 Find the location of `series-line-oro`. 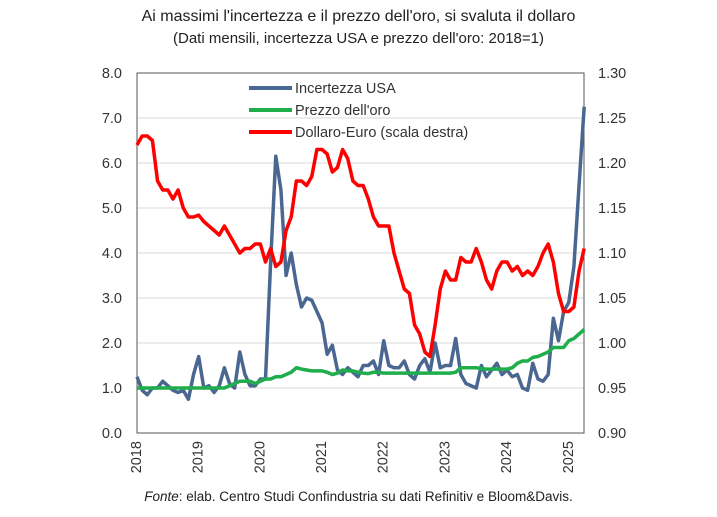

series-line-oro is located at coordinates (361, 359).